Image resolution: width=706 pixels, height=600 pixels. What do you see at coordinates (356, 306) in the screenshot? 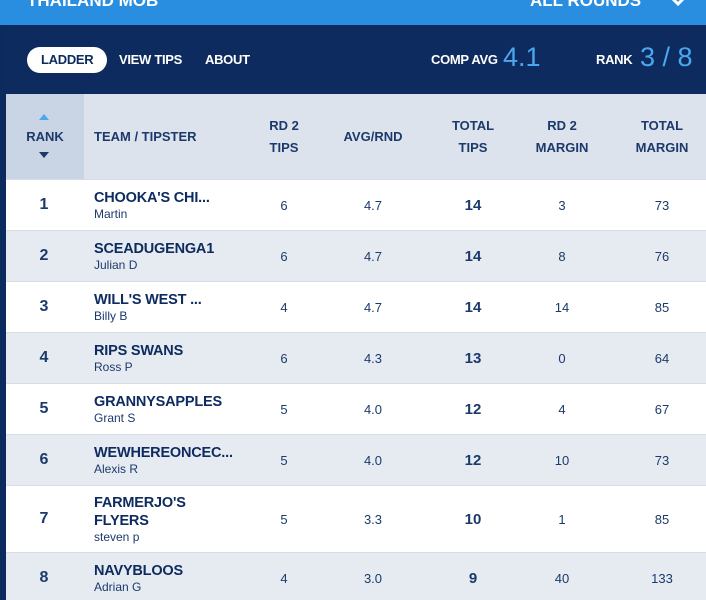
I see `ladder-row: 3 WILL'S WEST ... Billy B 4 4.7 14 14 85` at bounding box center [356, 306].